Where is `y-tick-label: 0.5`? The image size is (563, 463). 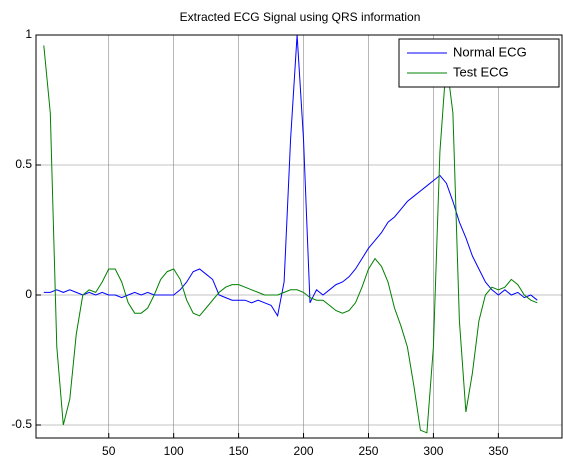
y-tick-label: 0.5 is located at coordinates (23, 164).